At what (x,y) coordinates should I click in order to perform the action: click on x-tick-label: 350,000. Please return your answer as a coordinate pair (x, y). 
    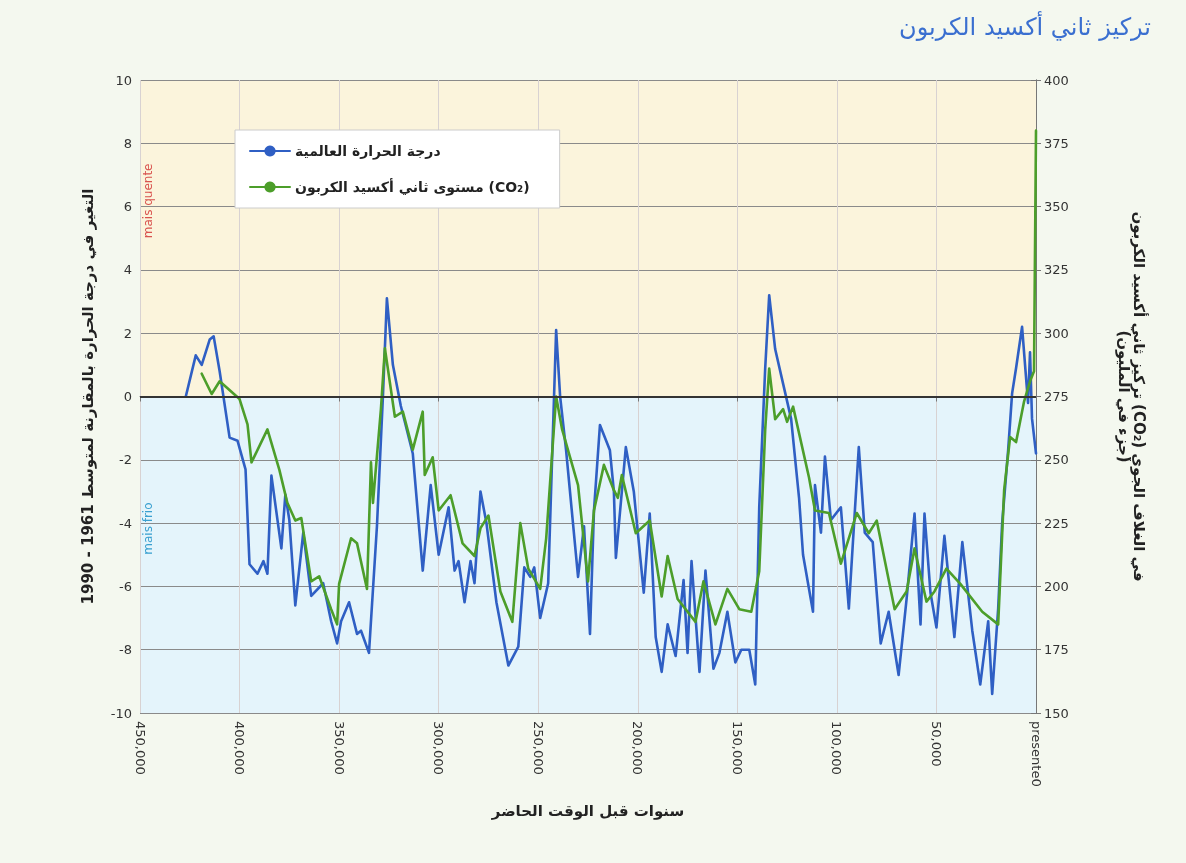
    Looking at the image, I should click on (339, 748).